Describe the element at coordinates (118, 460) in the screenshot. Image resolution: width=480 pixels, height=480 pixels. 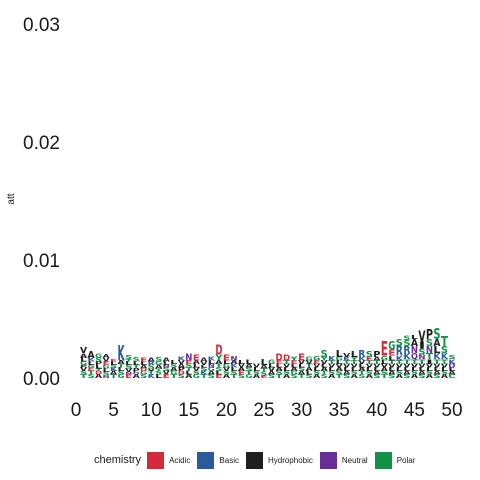
I see `legend-title: chemistry` at that location.